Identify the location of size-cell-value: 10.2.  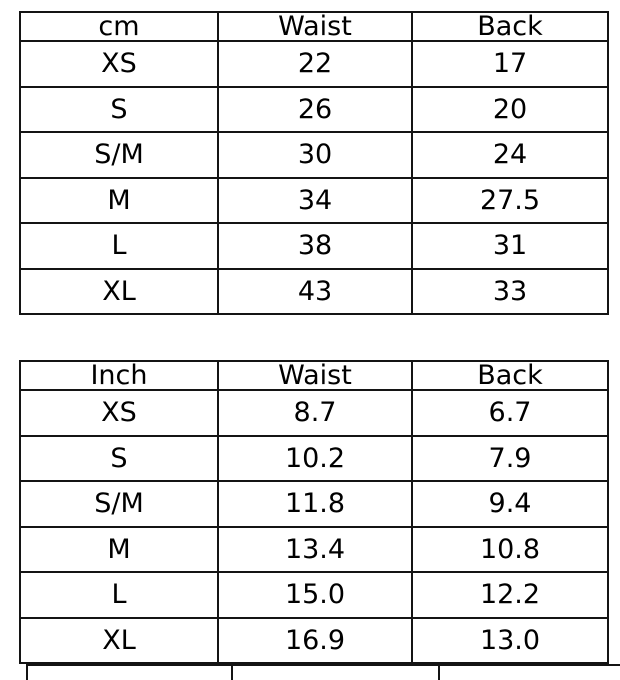
(315, 458).